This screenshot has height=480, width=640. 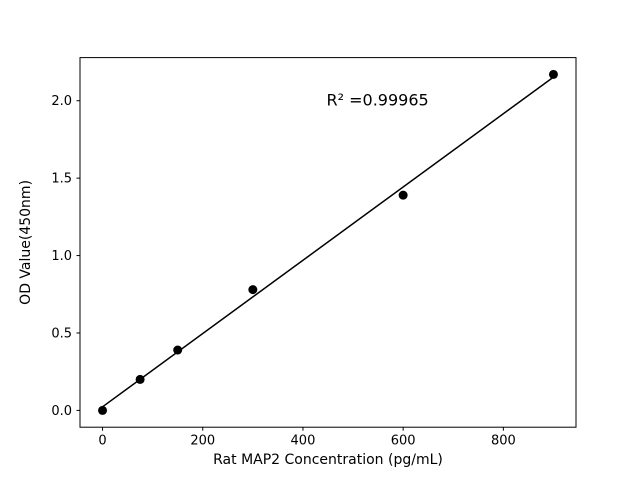 What do you see at coordinates (61, 101) in the screenshot?
I see `y-tick-label: 2.0` at bounding box center [61, 101].